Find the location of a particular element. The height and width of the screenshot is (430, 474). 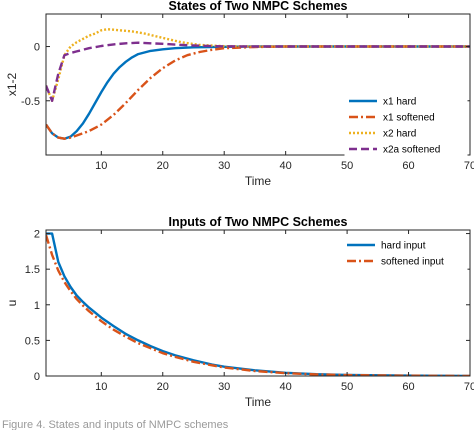

y-tick-label: -0.5 is located at coordinates (30, 102).